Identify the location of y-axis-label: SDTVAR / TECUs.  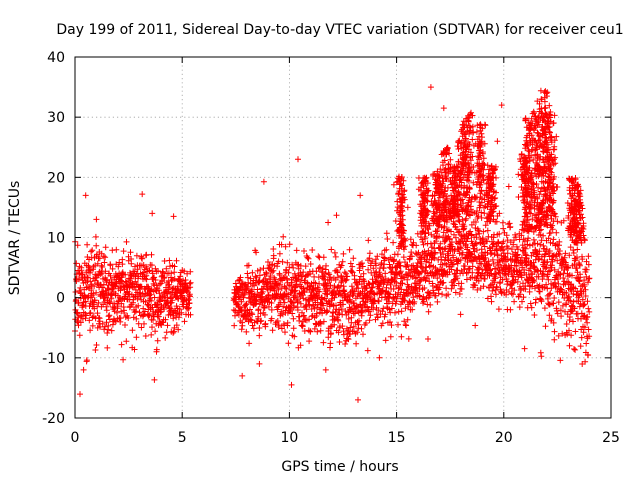
(15, 238).